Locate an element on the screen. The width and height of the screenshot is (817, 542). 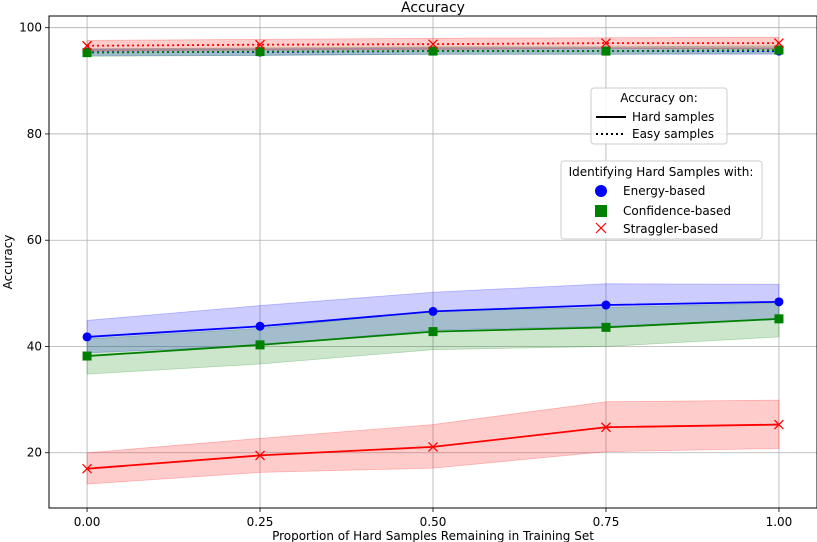
x-tick-label: 0.25 is located at coordinates (260, 522).